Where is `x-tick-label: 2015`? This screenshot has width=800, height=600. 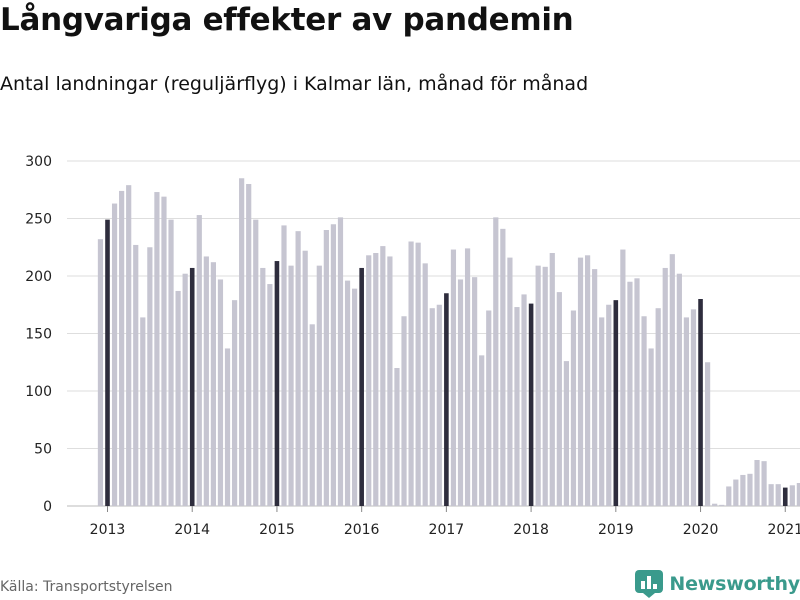 x-tick-label: 2015 is located at coordinates (277, 530).